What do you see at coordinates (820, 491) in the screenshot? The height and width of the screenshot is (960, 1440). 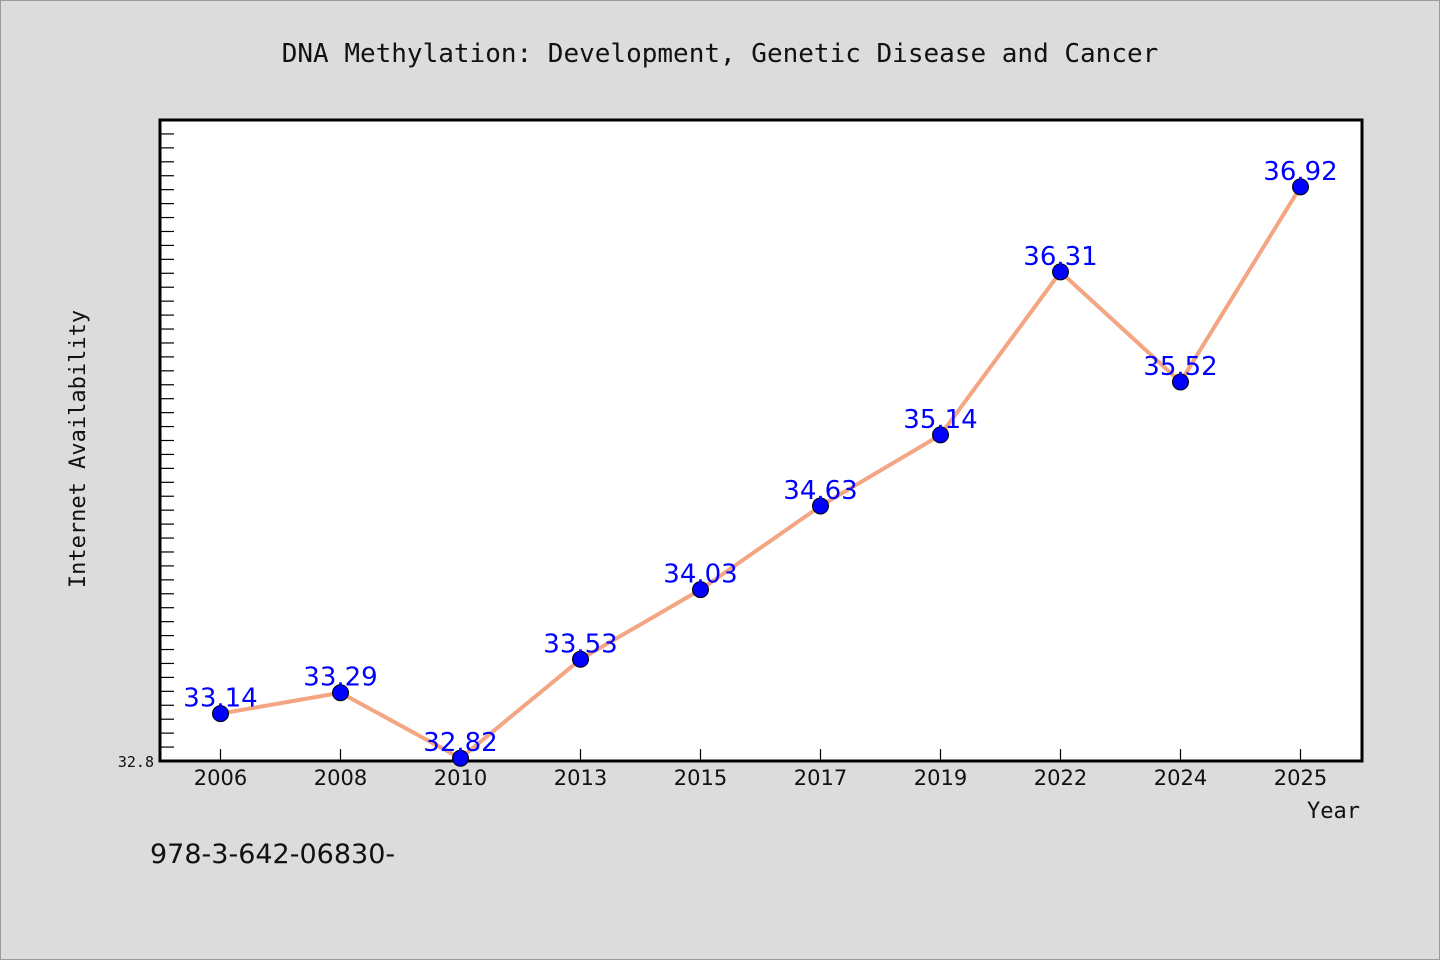 I see `data-label: 34.63` at bounding box center [820, 491].